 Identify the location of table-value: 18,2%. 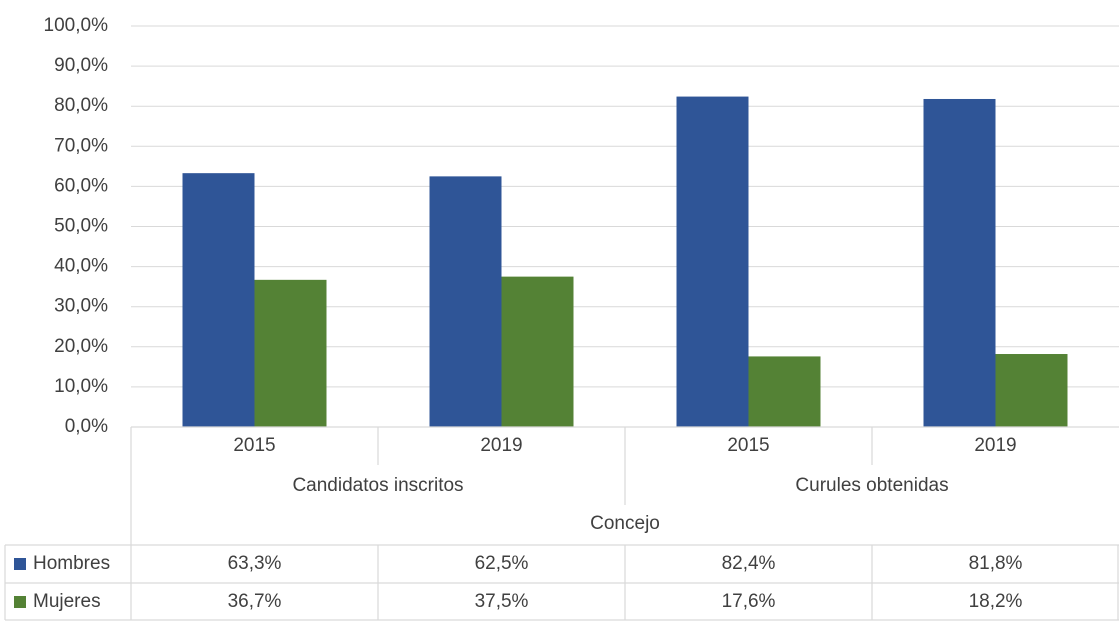
(996, 601).